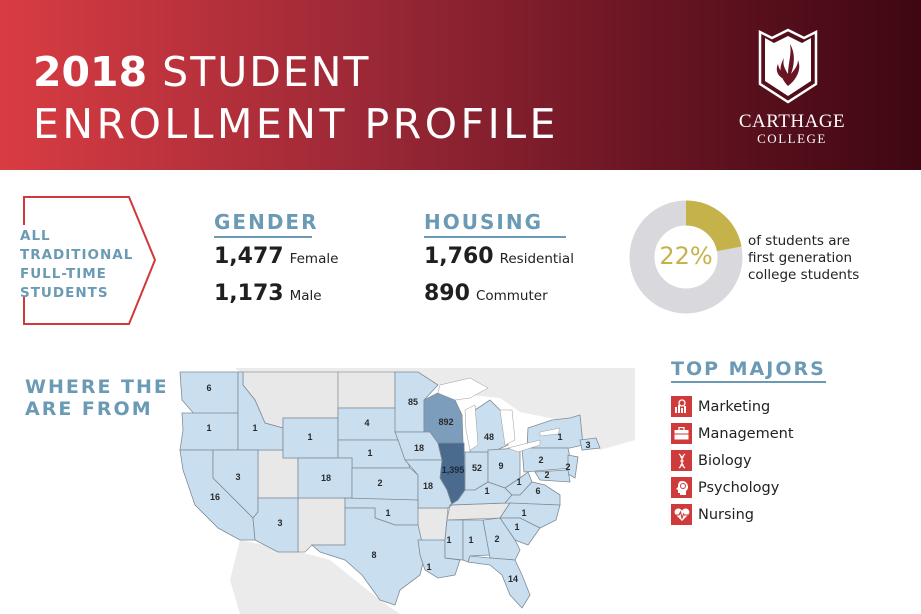 The width and height of the screenshot is (921, 614). What do you see at coordinates (366, 423) in the screenshot?
I see `state-count-SD: 4` at bounding box center [366, 423].